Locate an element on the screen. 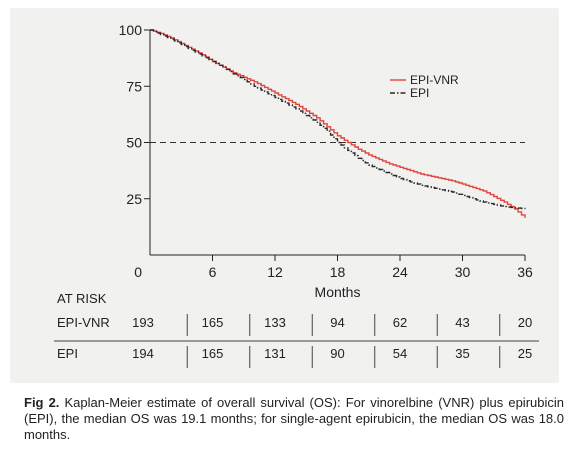  at-risk-value: 20 is located at coordinates (525, 322).